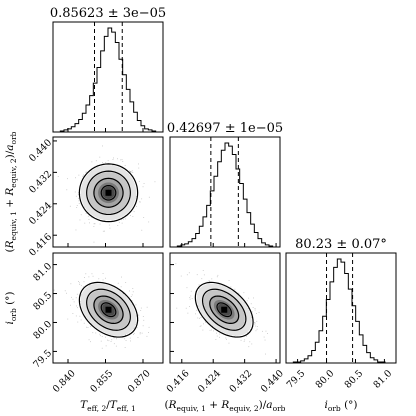  Describe the element at coordinates (42, 301) in the screenshot. I see `y-tick-label: 80.5` at that location.